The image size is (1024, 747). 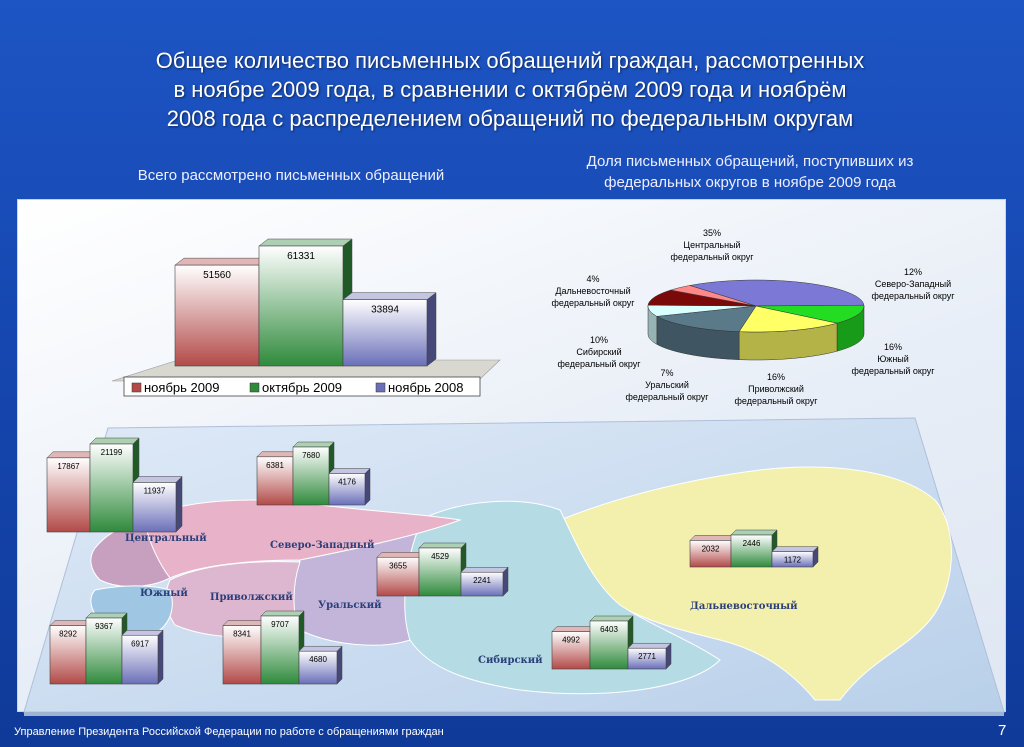 I want to click on map-label-north-west: Северо-Западный, so click(x=322, y=545).